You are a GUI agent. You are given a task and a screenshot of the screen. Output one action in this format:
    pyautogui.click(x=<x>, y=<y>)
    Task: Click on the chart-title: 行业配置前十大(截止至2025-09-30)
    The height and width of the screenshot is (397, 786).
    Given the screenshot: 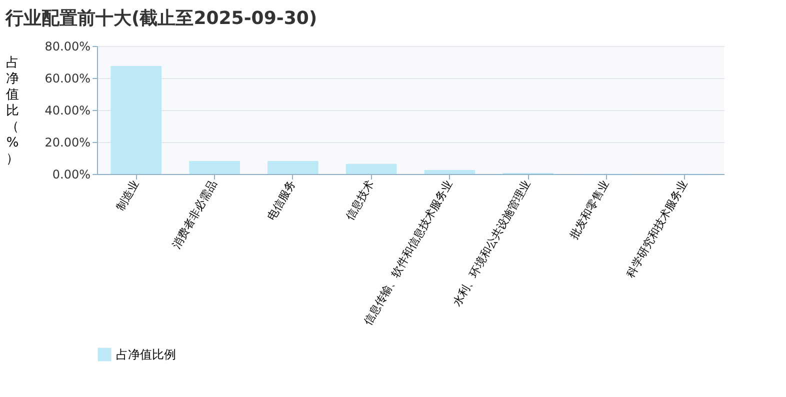 What is the action you would take?
    pyautogui.click(x=161, y=18)
    